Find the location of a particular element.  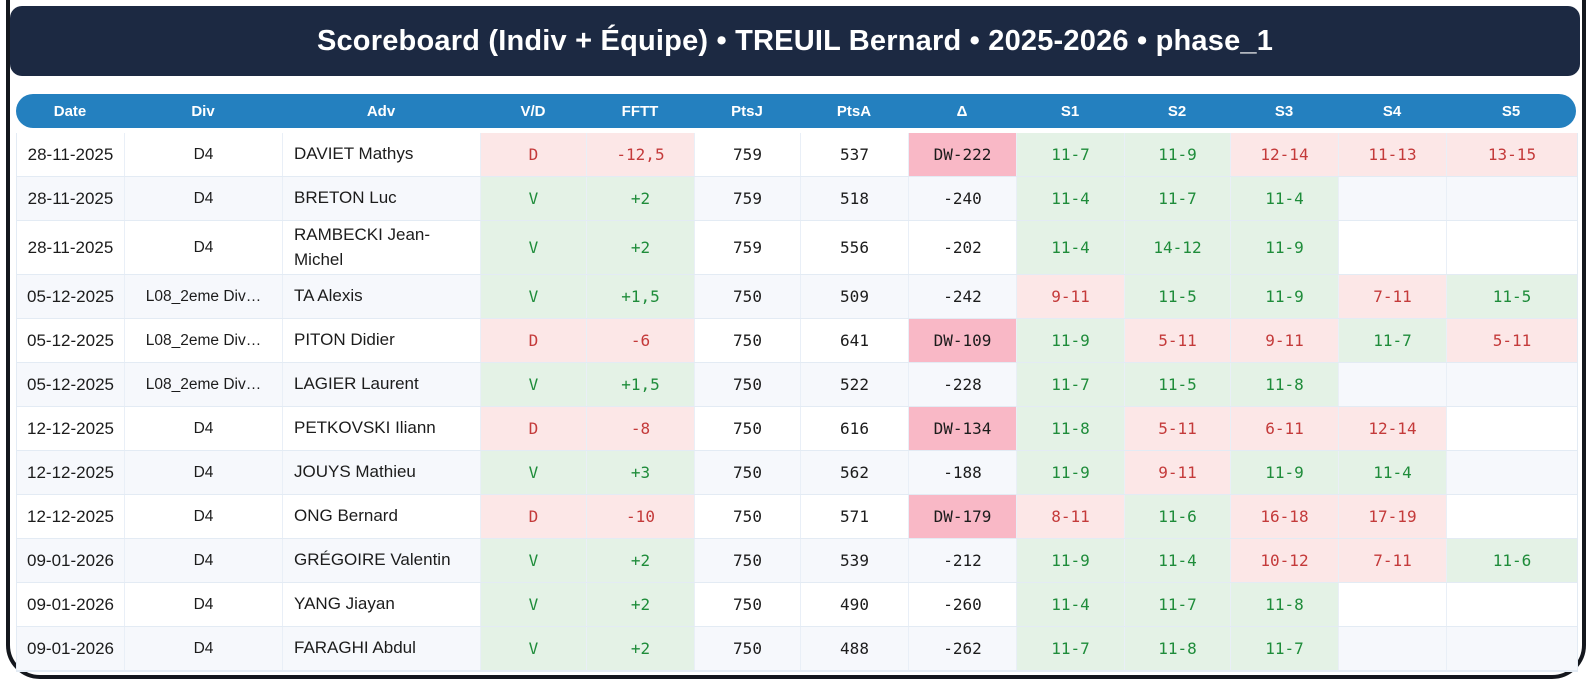

table-header-row: Date Div Adv V/D FFTT PtsJ PtsA Δ S1 S2 S3 S4 S5 is located at coordinates (796, 111).